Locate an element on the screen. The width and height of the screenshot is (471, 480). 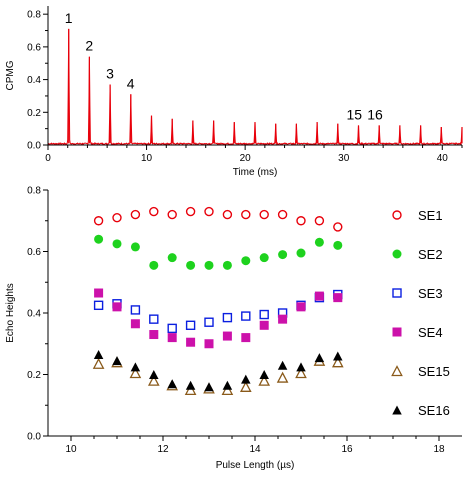
legend-label-se4: SE4 is located at coordinates (430, 332).